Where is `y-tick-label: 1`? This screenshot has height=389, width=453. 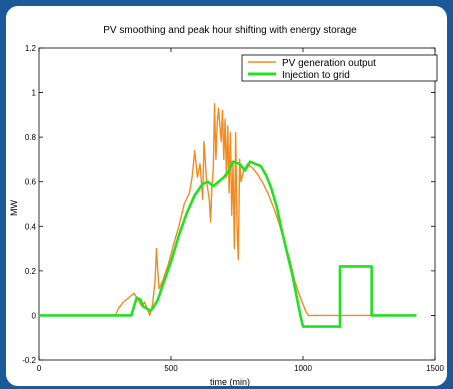 y-tick-label: 1 is located at coordinates (34, 93).